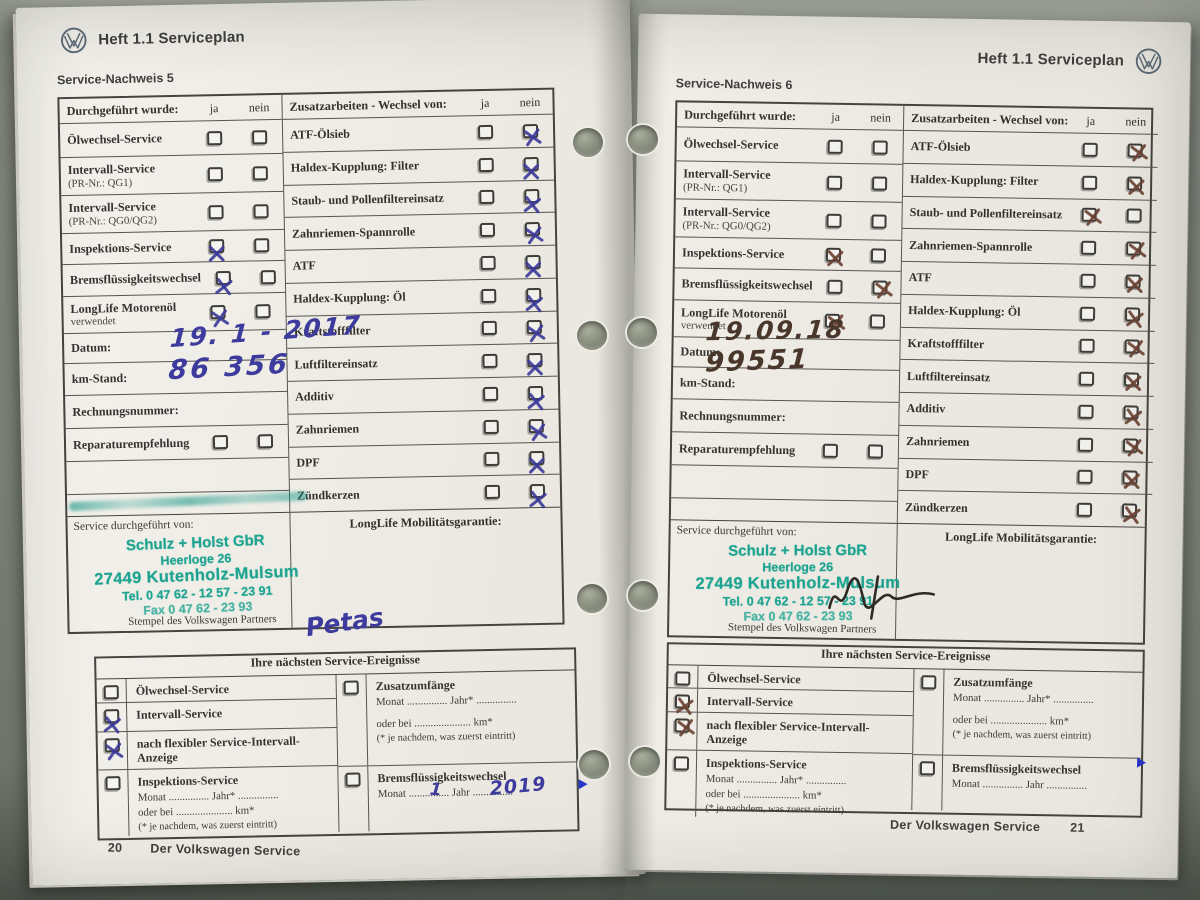 This screenshot has height=900, width=1200. What do you see at coordinates (798, 550) in the screenshot?
I see `stamp-line: Schulz + Holst GbR` at bounding box center [798, 550].